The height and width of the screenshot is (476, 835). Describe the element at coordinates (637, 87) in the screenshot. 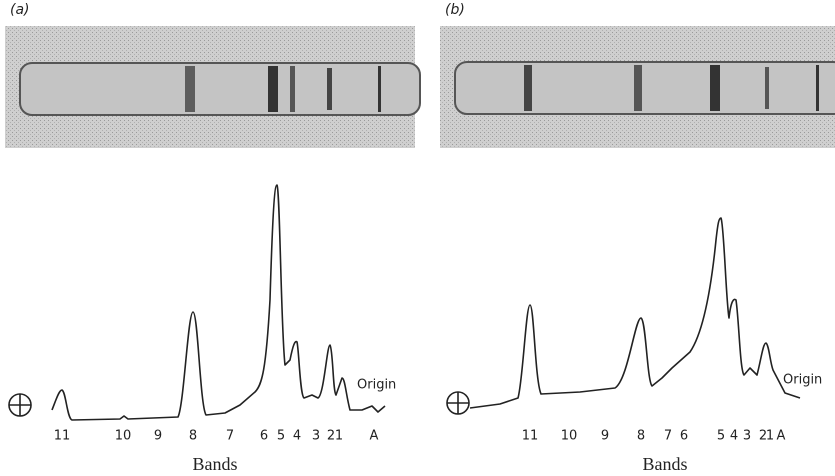

I see `gel-image-b` at that location.